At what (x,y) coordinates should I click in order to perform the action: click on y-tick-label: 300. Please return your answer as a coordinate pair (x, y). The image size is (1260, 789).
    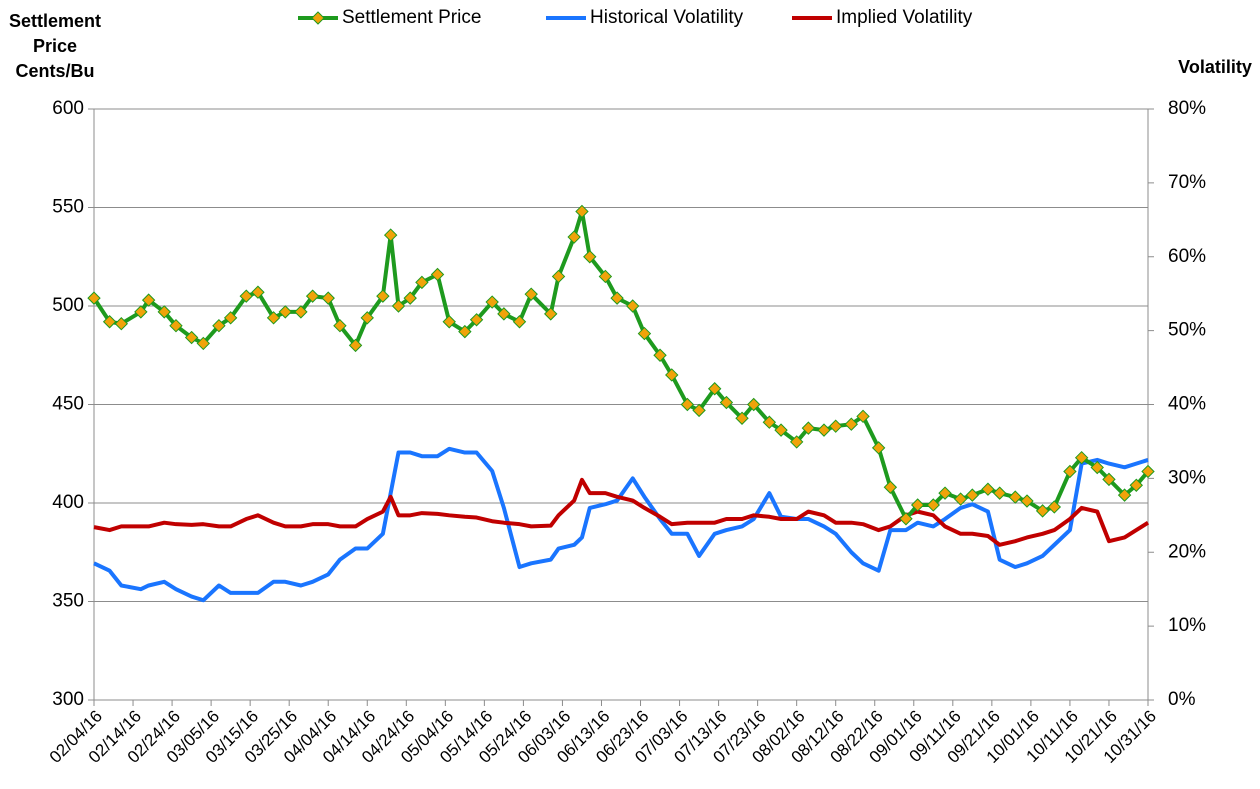
    Looking at the image, I should click on (68, 699).